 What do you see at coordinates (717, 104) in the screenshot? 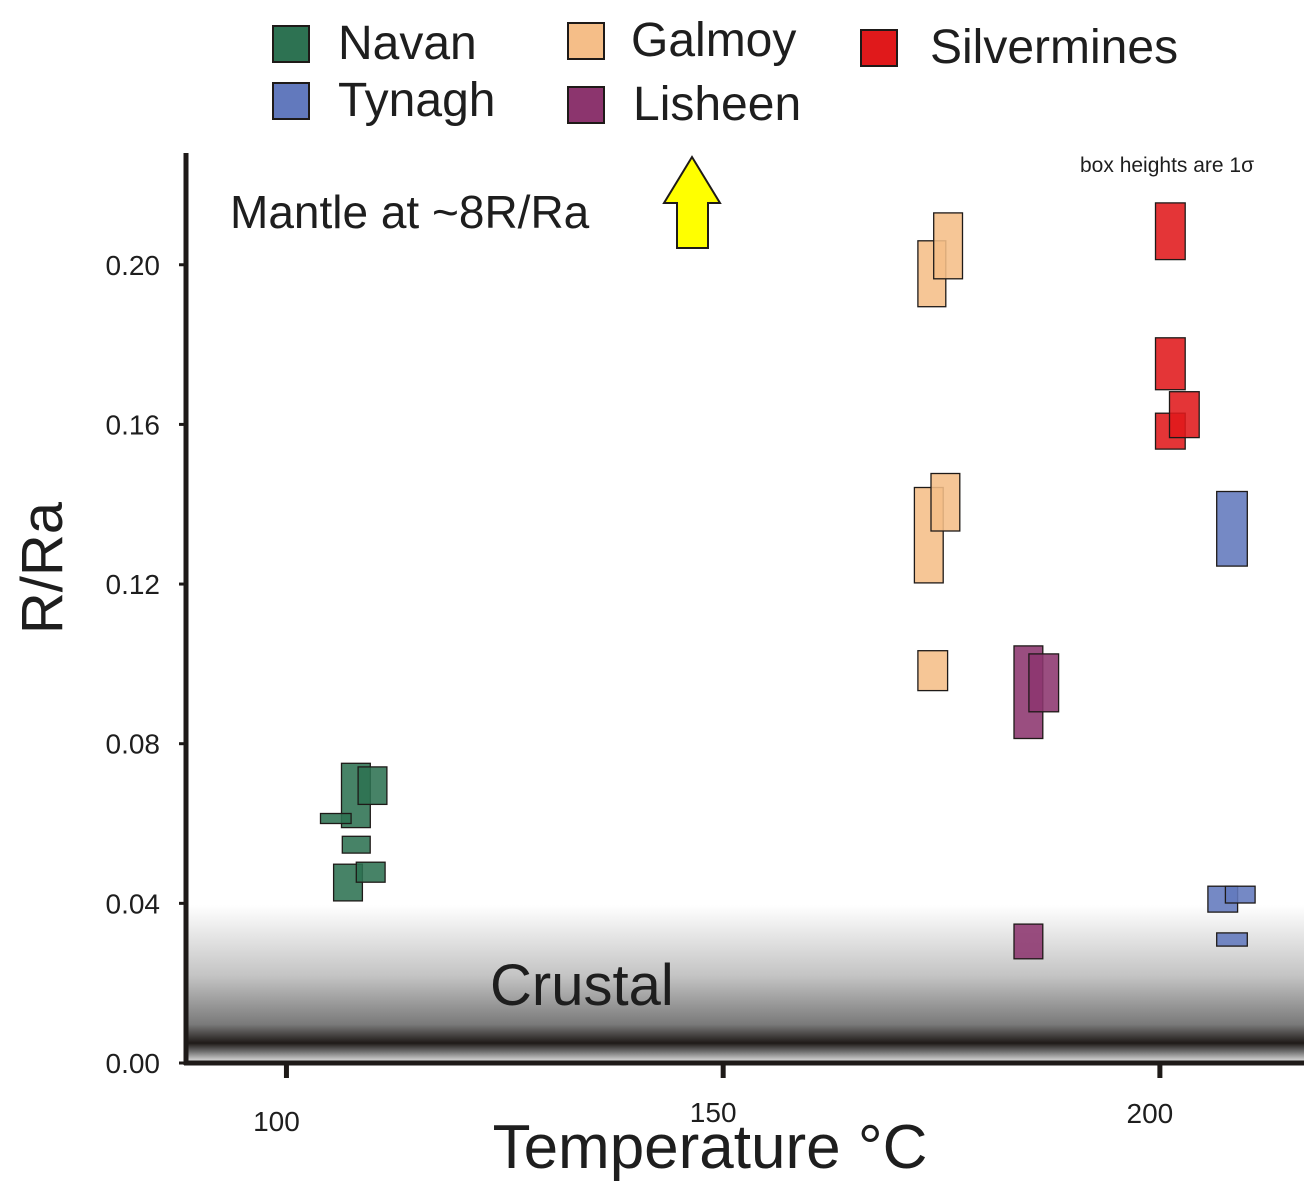
I see `legend-label-lisheen: Lisheen` at bounding box center [717, 104].